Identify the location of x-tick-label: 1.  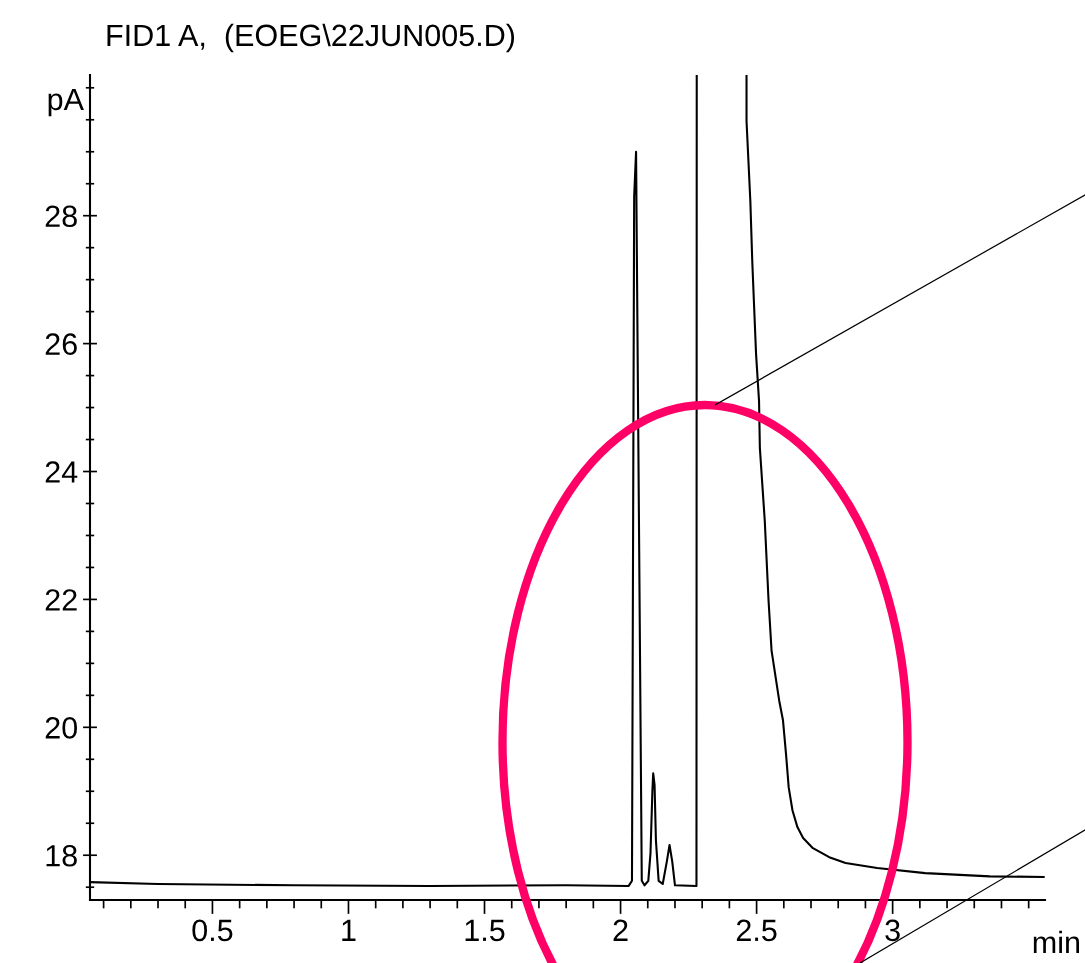
(349, 930).